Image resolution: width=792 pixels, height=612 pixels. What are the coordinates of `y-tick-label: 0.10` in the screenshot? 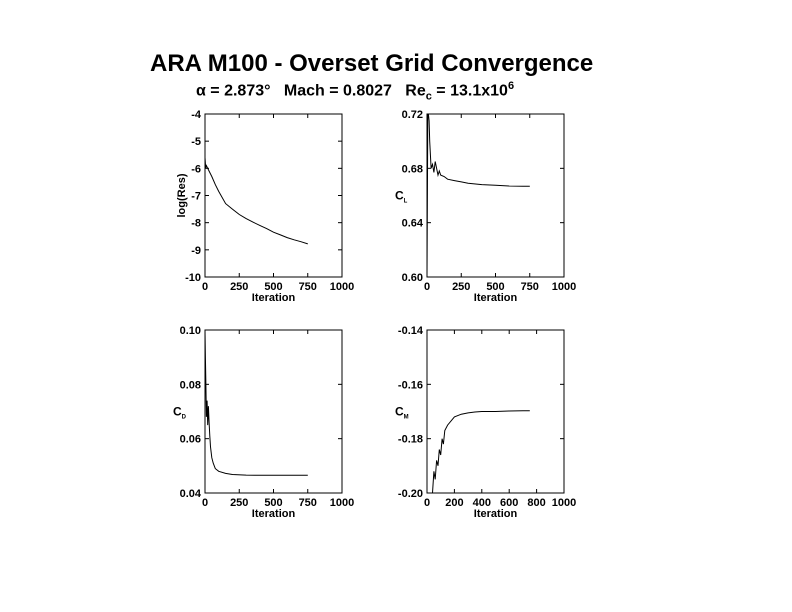 It's located at (190, 331).